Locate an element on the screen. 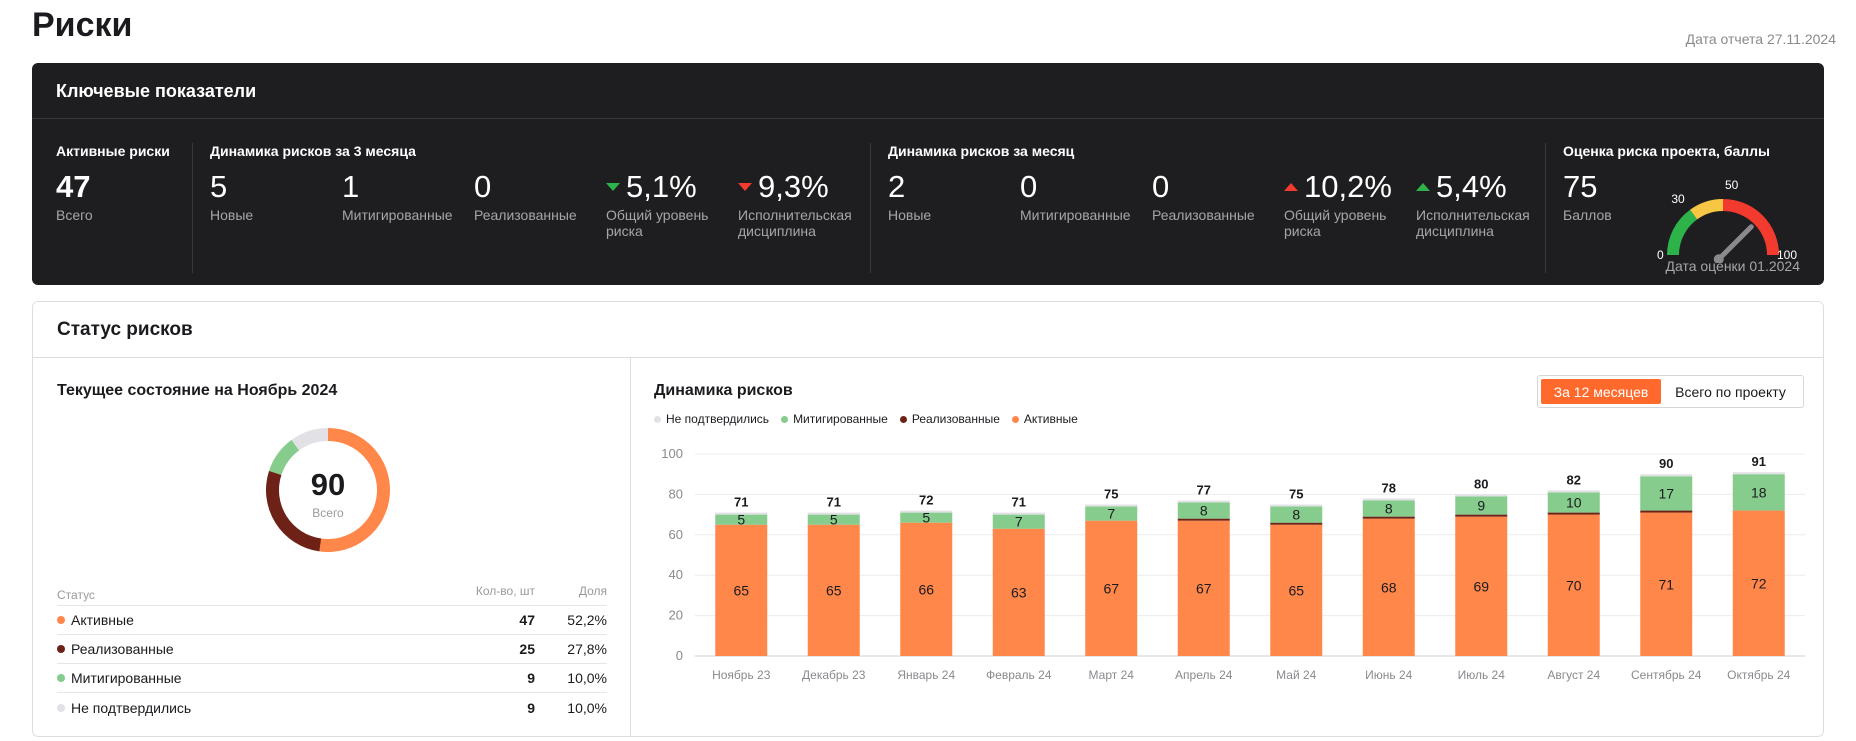 This screenshot has height=741, width=1856. bar-value-label: 7 is located at coordinates (1111, 514).